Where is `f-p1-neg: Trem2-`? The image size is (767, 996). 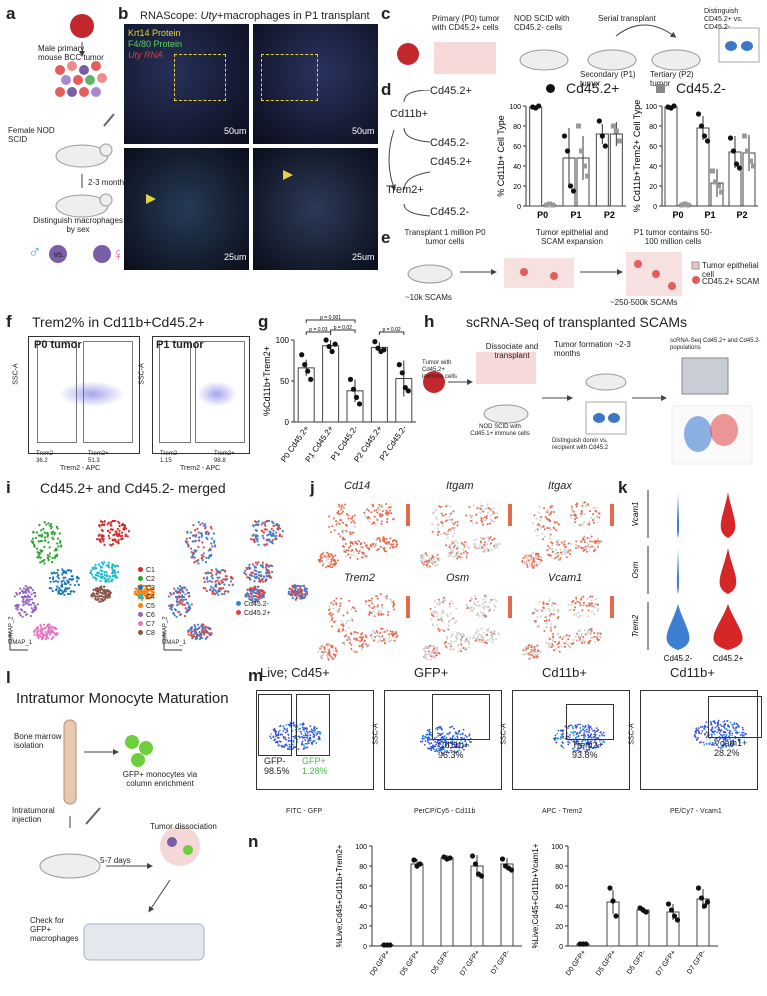 f-p1-neg: Trem2- is located at coordinates (170, 454).